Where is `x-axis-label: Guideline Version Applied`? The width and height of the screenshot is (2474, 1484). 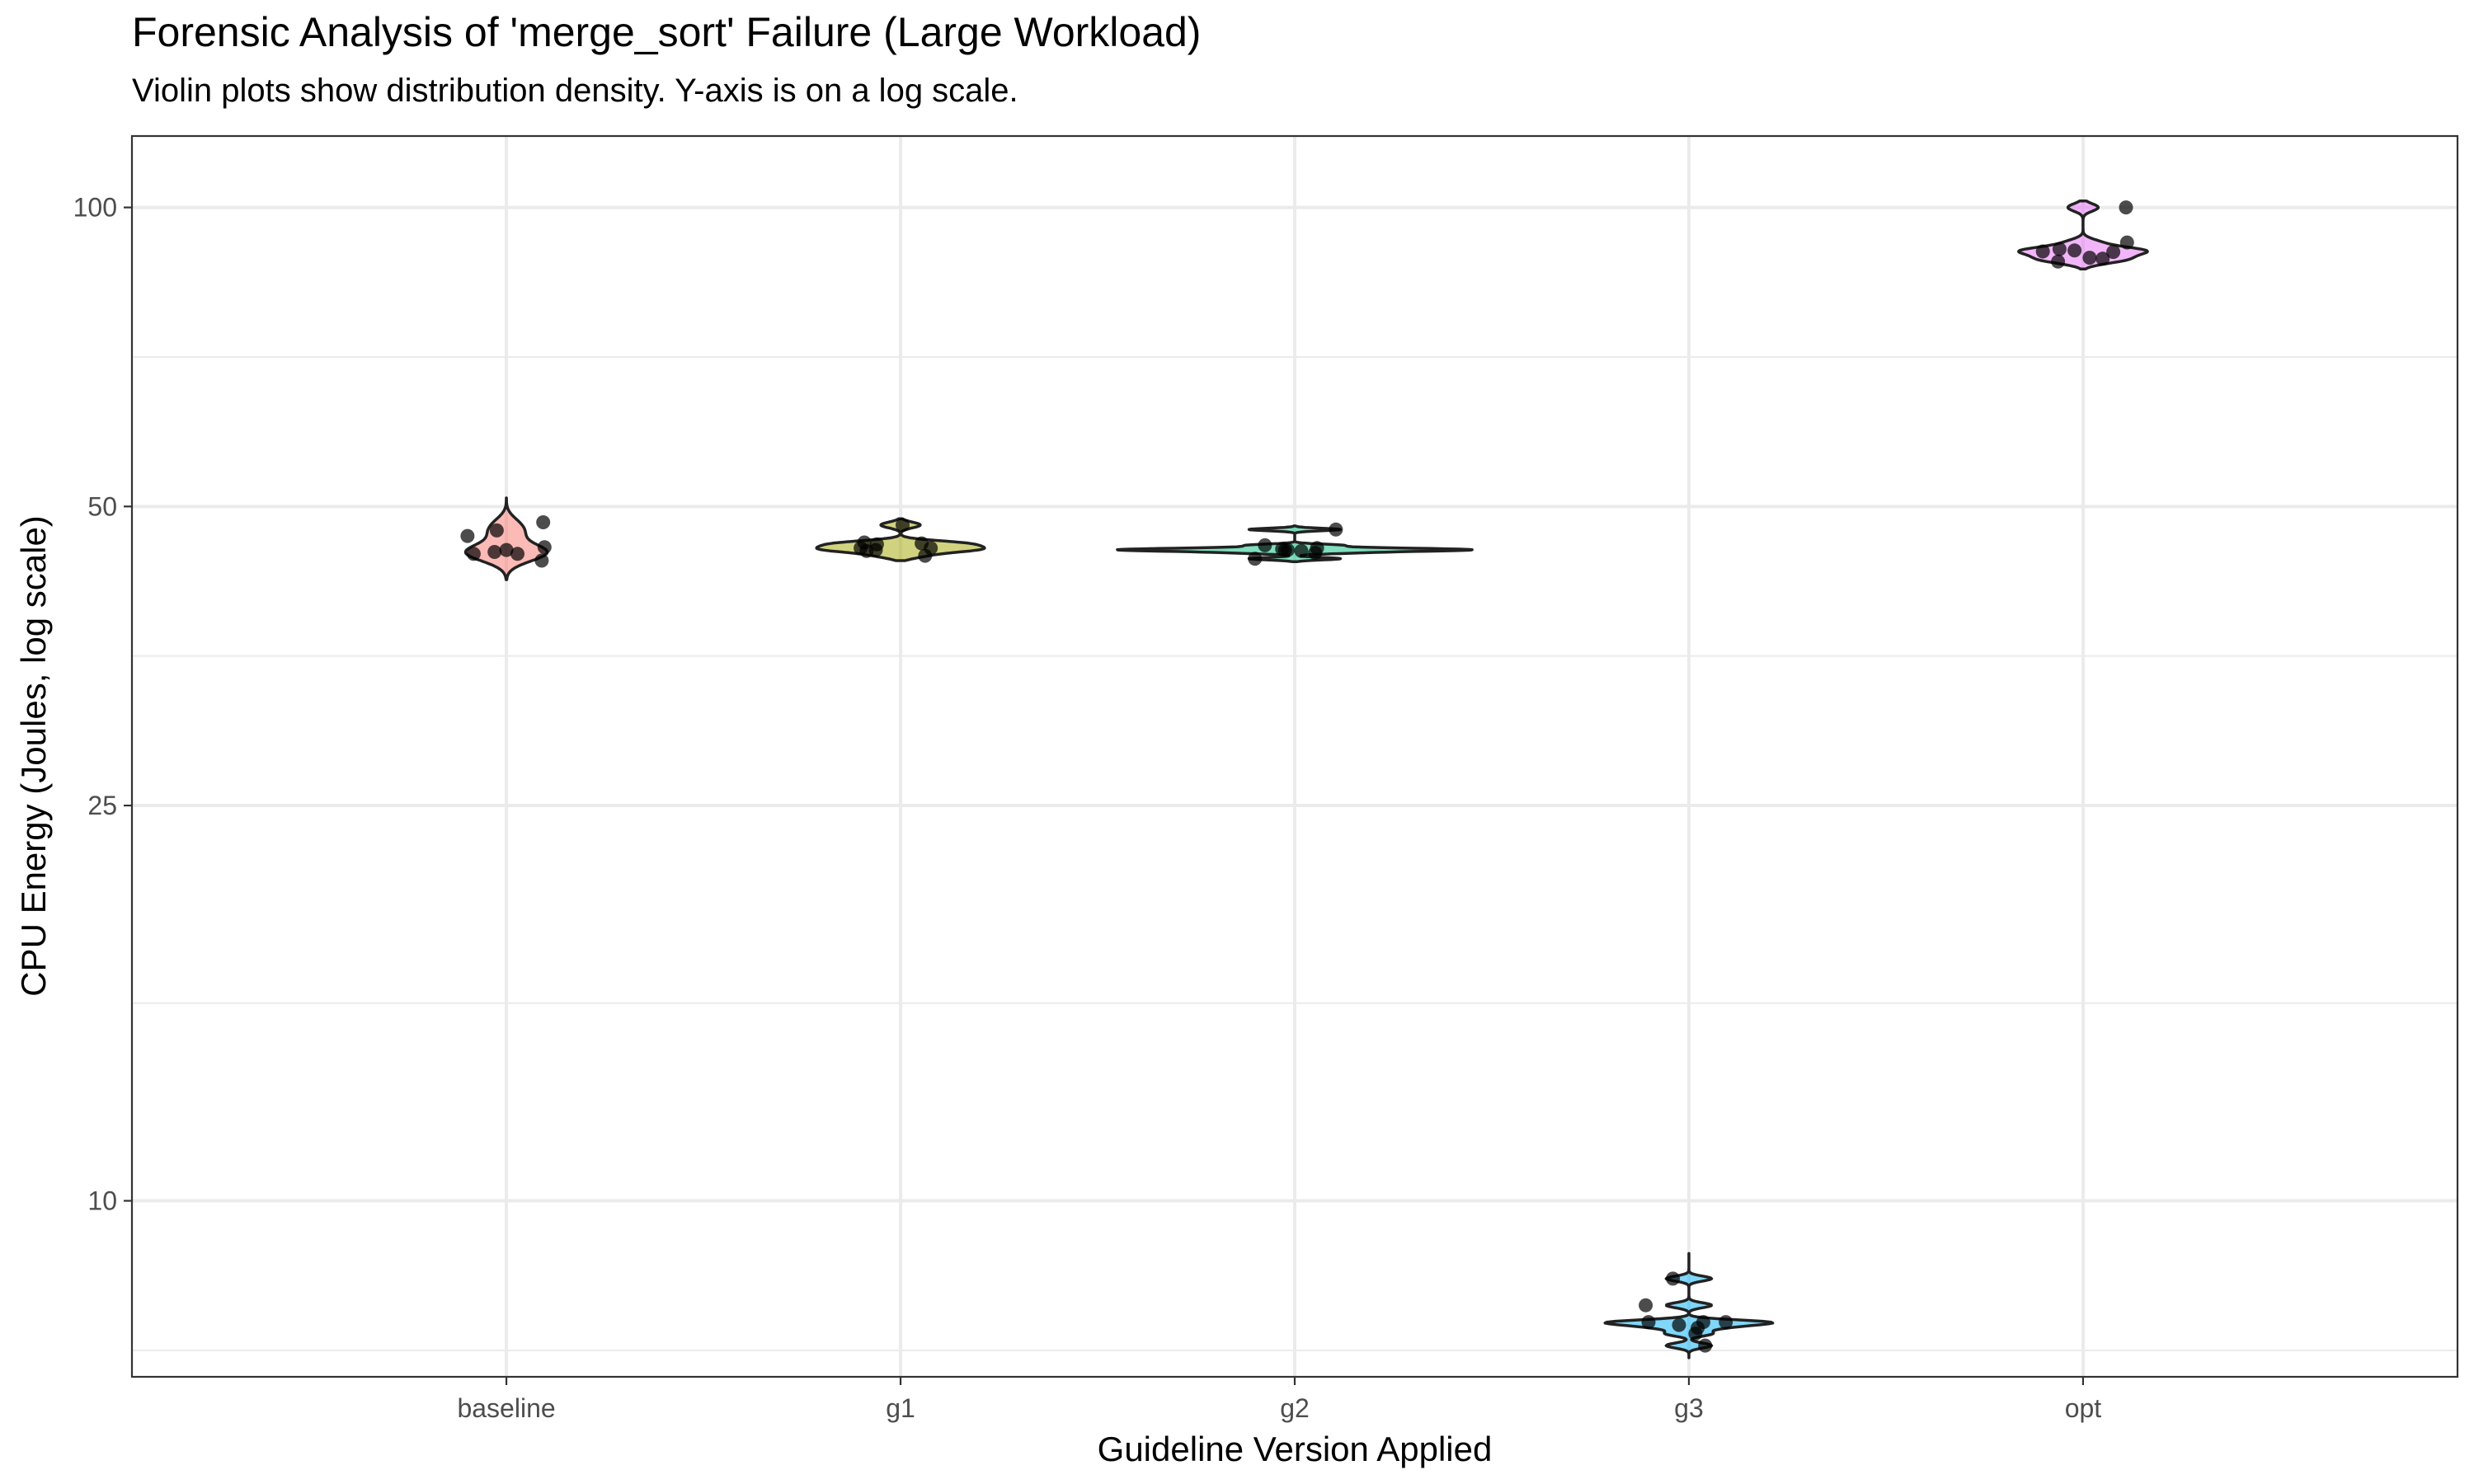 x-axis-label: Guideline Version Applied is located at coordinates (1295, 1449).